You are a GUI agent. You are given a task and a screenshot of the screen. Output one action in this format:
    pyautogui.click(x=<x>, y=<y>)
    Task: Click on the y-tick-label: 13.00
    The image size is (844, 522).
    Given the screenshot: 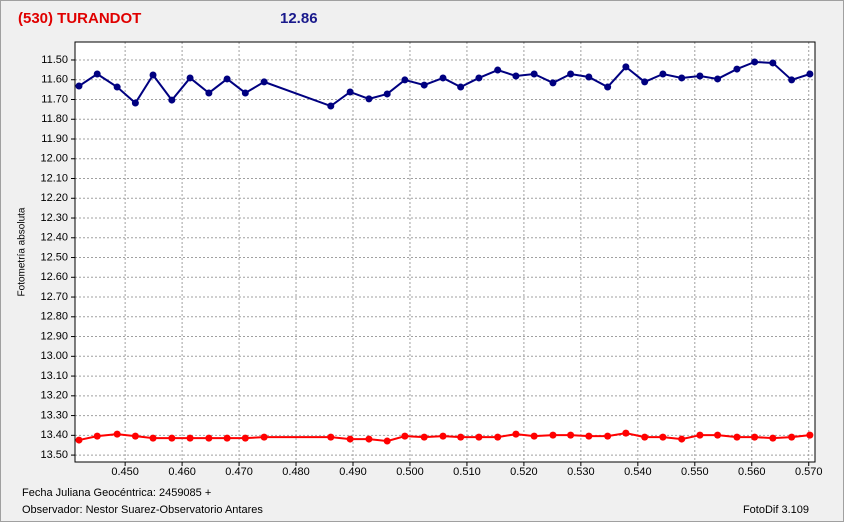 What is the action you would take?
    pyautogui.click(x=54, y=356)
    